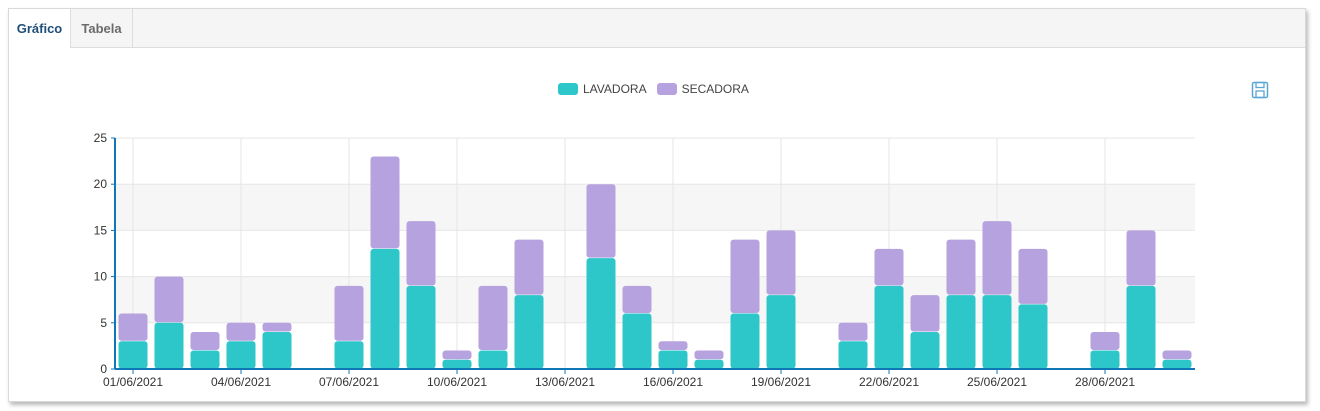  What do you see at coordinates (101, 277) in the screenshot?
I see `y-tick-label: 10` at bounding box center [101, 277].